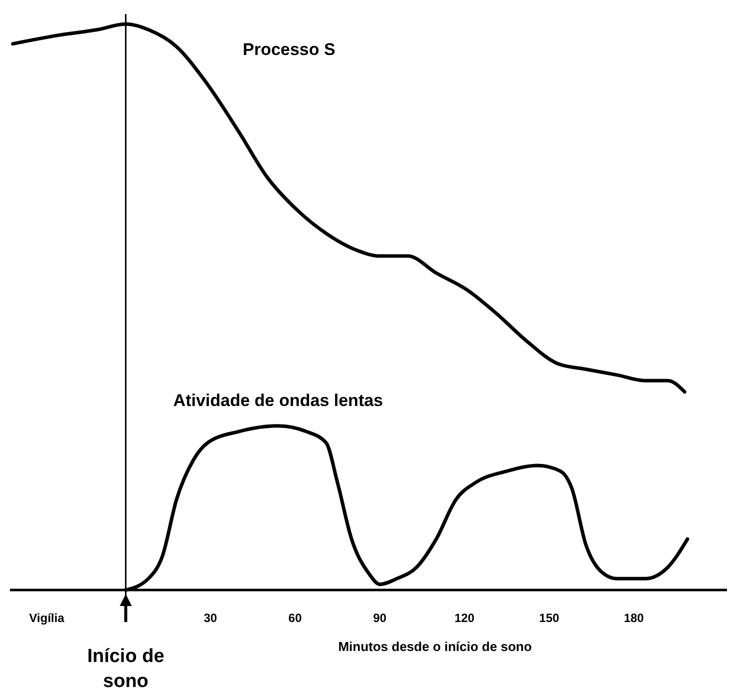 Image resolution: width=737 pixels, height=691 pixels. Describe the element at coordinates (380, 618) in the screenshot. I see `x-tick-label: 90` at that location.